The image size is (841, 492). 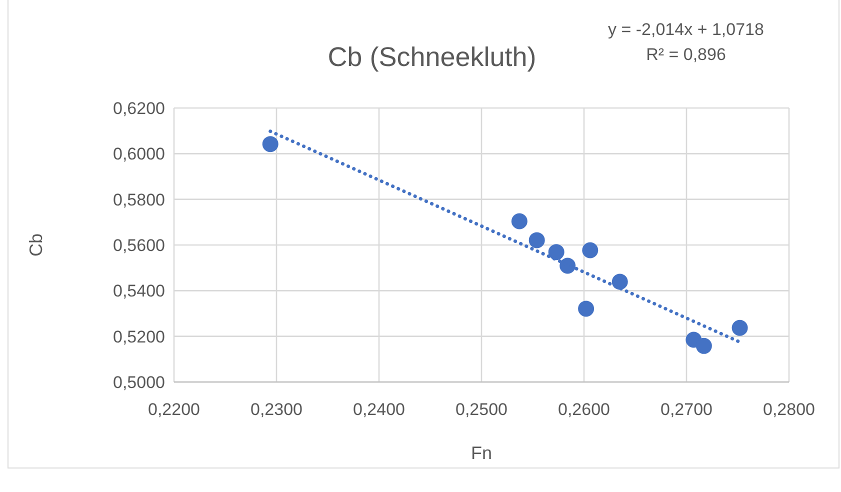 What do you see at coordinates (139, 245) in the screenshot?
I see `y-tick-label: 0,5600` at bounding box center [139, 245].